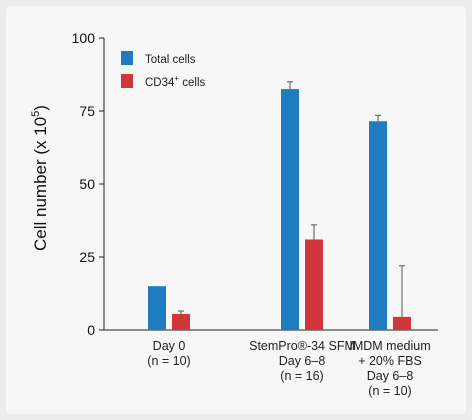 Image resolution: width=472 pixels, height=420 pixels. Describe the element at coordinates (87, 184) in the screenshot. I see `y-tick-label: 50` at that location.